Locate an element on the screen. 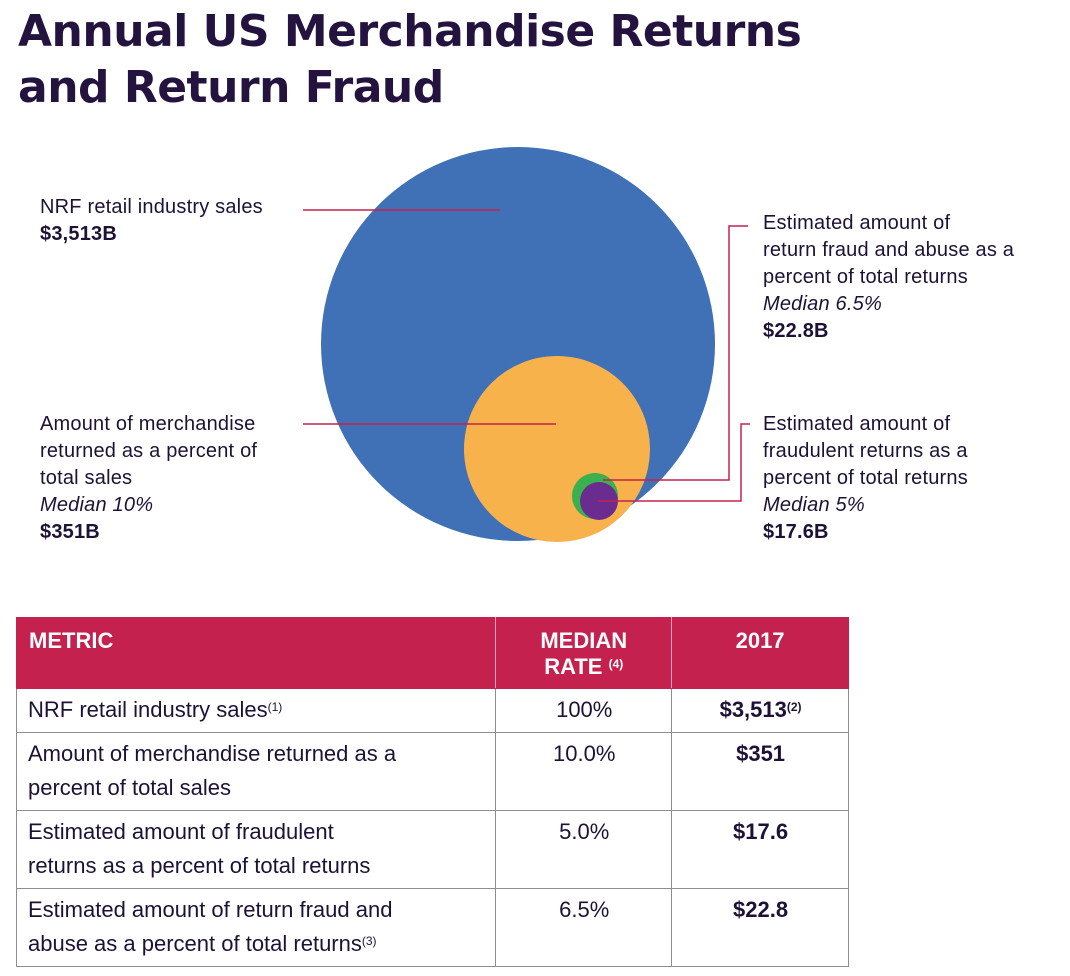 Image resolution: width=1070 pixels, height=976 pixels. rate-cell: 5.0% is located at coordinates (584, 849).